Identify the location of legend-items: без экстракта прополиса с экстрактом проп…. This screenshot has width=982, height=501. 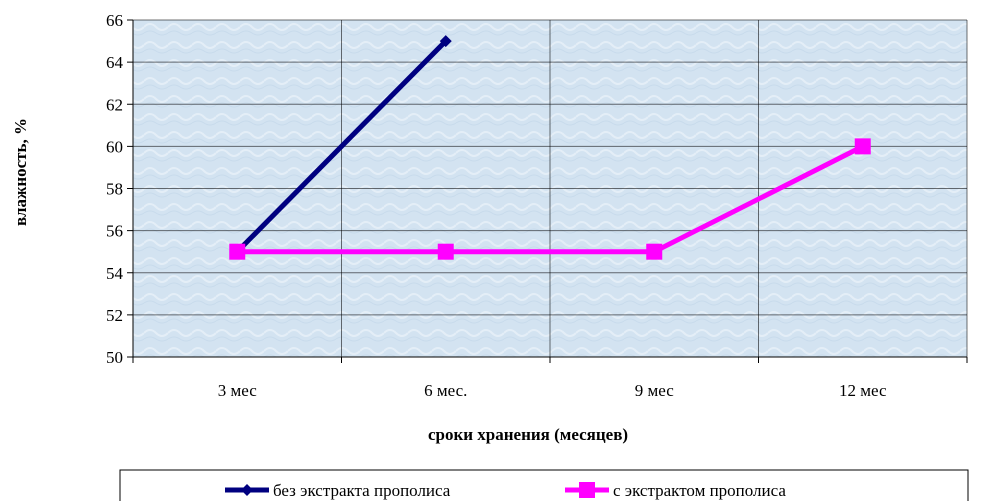
(505, 490).